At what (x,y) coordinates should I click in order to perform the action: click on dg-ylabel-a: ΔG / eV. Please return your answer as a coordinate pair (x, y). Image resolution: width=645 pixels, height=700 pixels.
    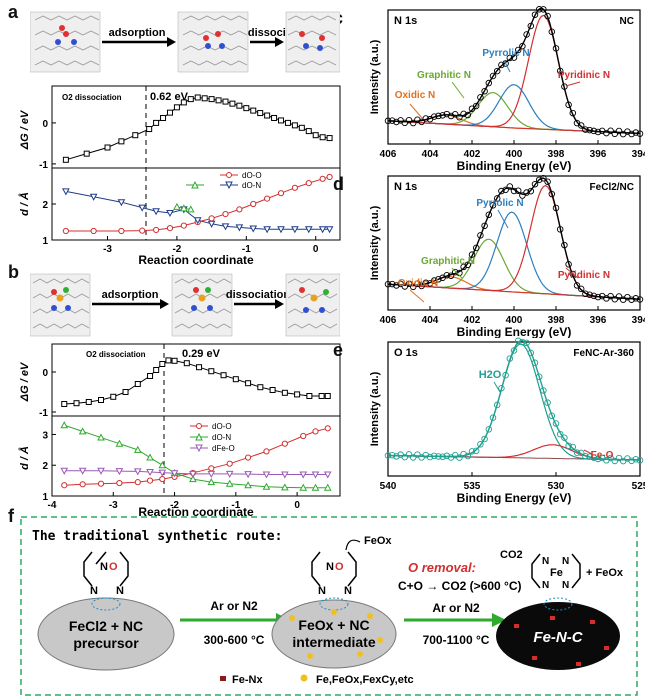
    Looking at the image, I should click on (25, 129).